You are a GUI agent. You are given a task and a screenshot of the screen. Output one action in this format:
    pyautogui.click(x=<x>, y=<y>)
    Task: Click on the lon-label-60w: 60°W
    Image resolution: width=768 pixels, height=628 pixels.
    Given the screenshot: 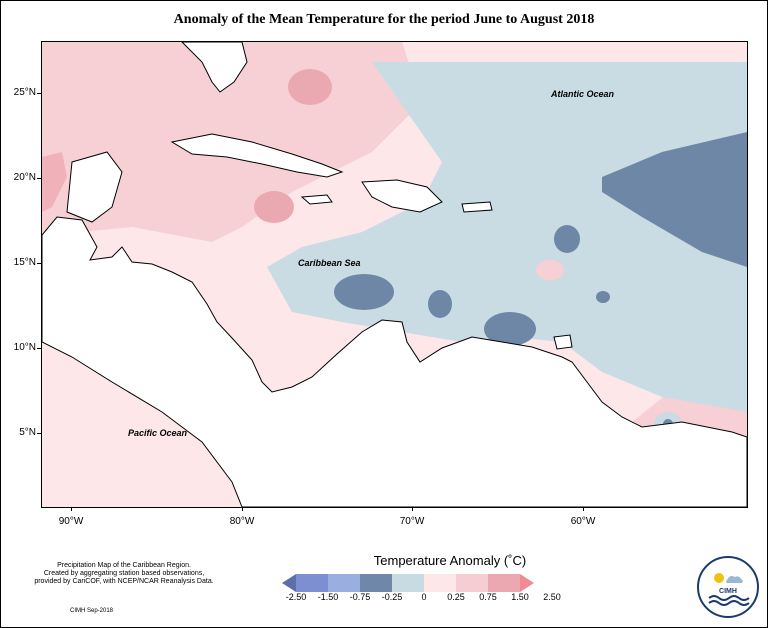 What is the action you would take?
    pyautogui.click(x=583, y=521)
    